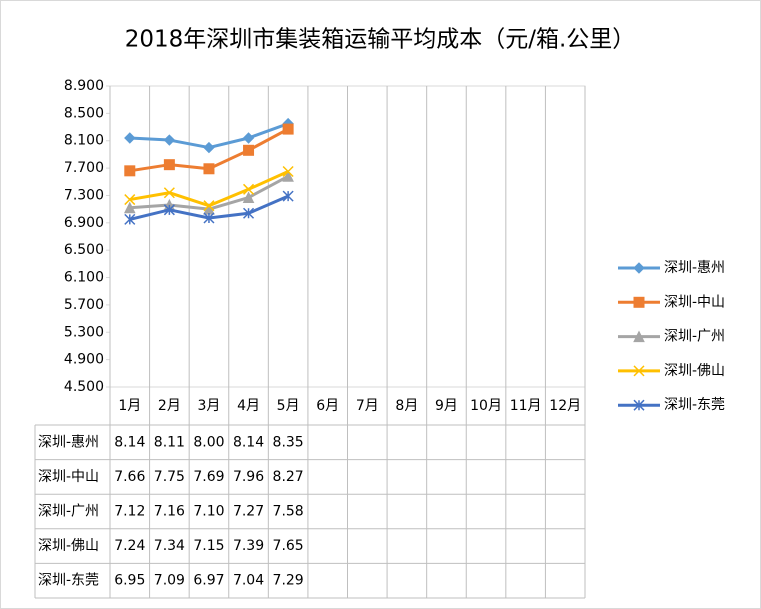  What do you see at coordinates (694, 268) in the screenshot?
I see `legend-label: 深圳-惠州` at bounding box center [694, 268].